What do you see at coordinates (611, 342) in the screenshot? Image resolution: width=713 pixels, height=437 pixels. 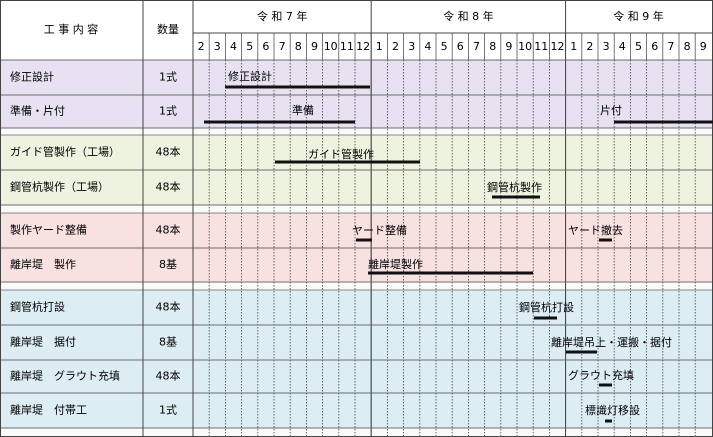 I see `bar-label: 離岸堤吊上・運搬・据付` at bounding box center [611, 342].